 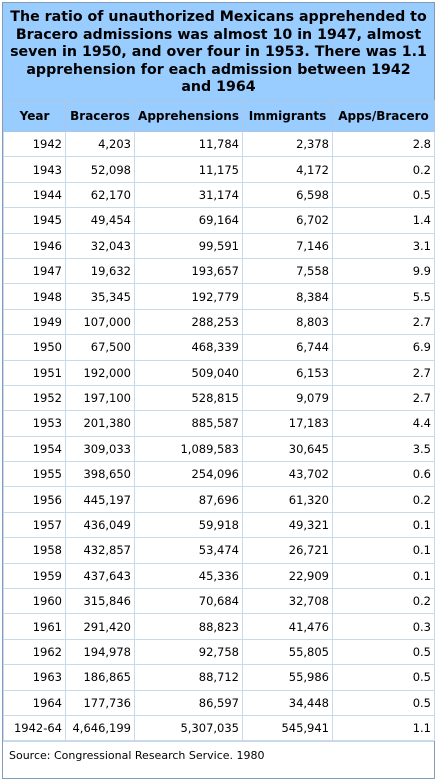 I want to click on cell-braceros: 291,420, so click(x=100, y=626).